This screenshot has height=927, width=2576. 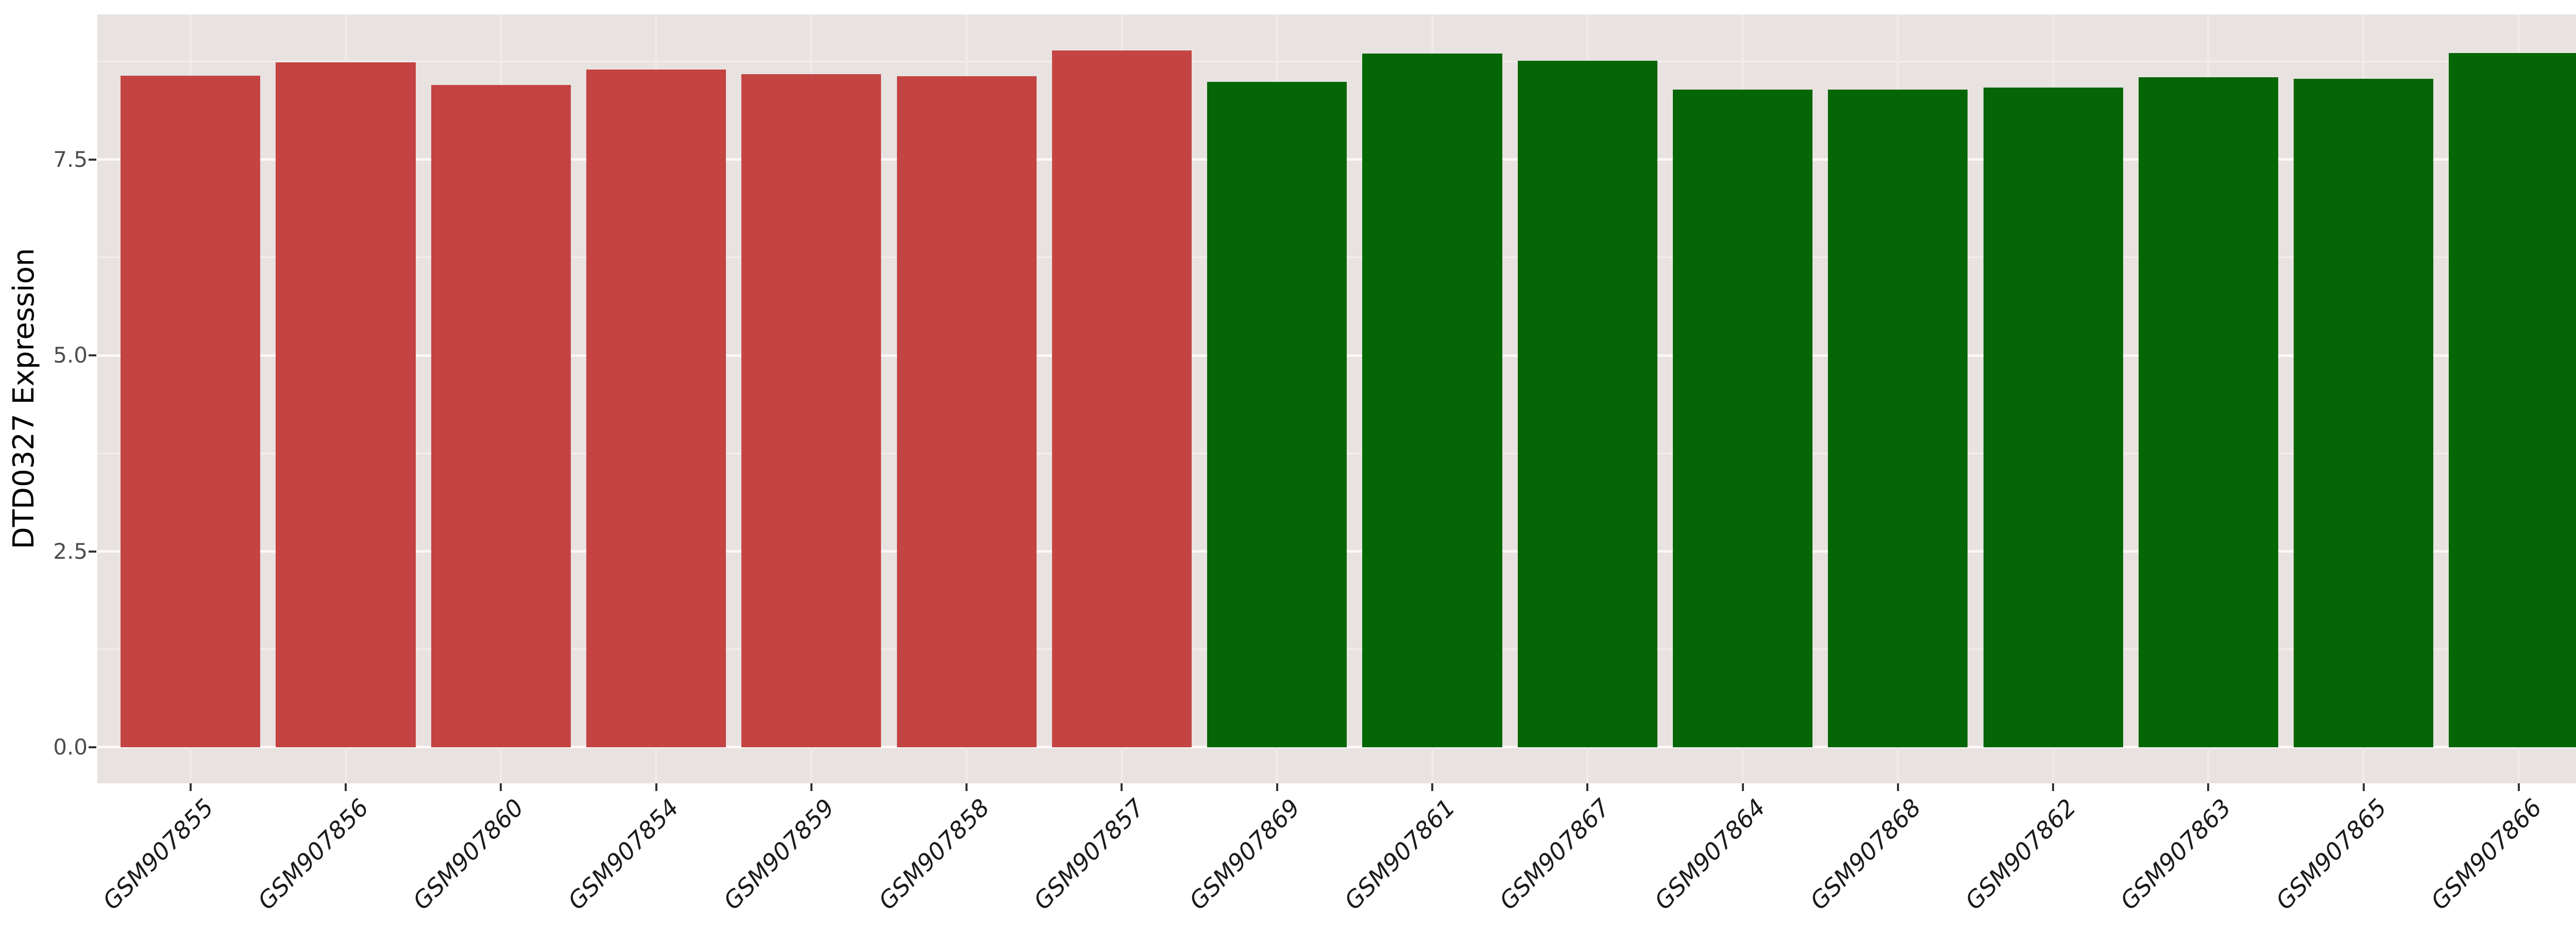 I want to click on x-tick-label: GSM907856, so click(x=313, y=854).